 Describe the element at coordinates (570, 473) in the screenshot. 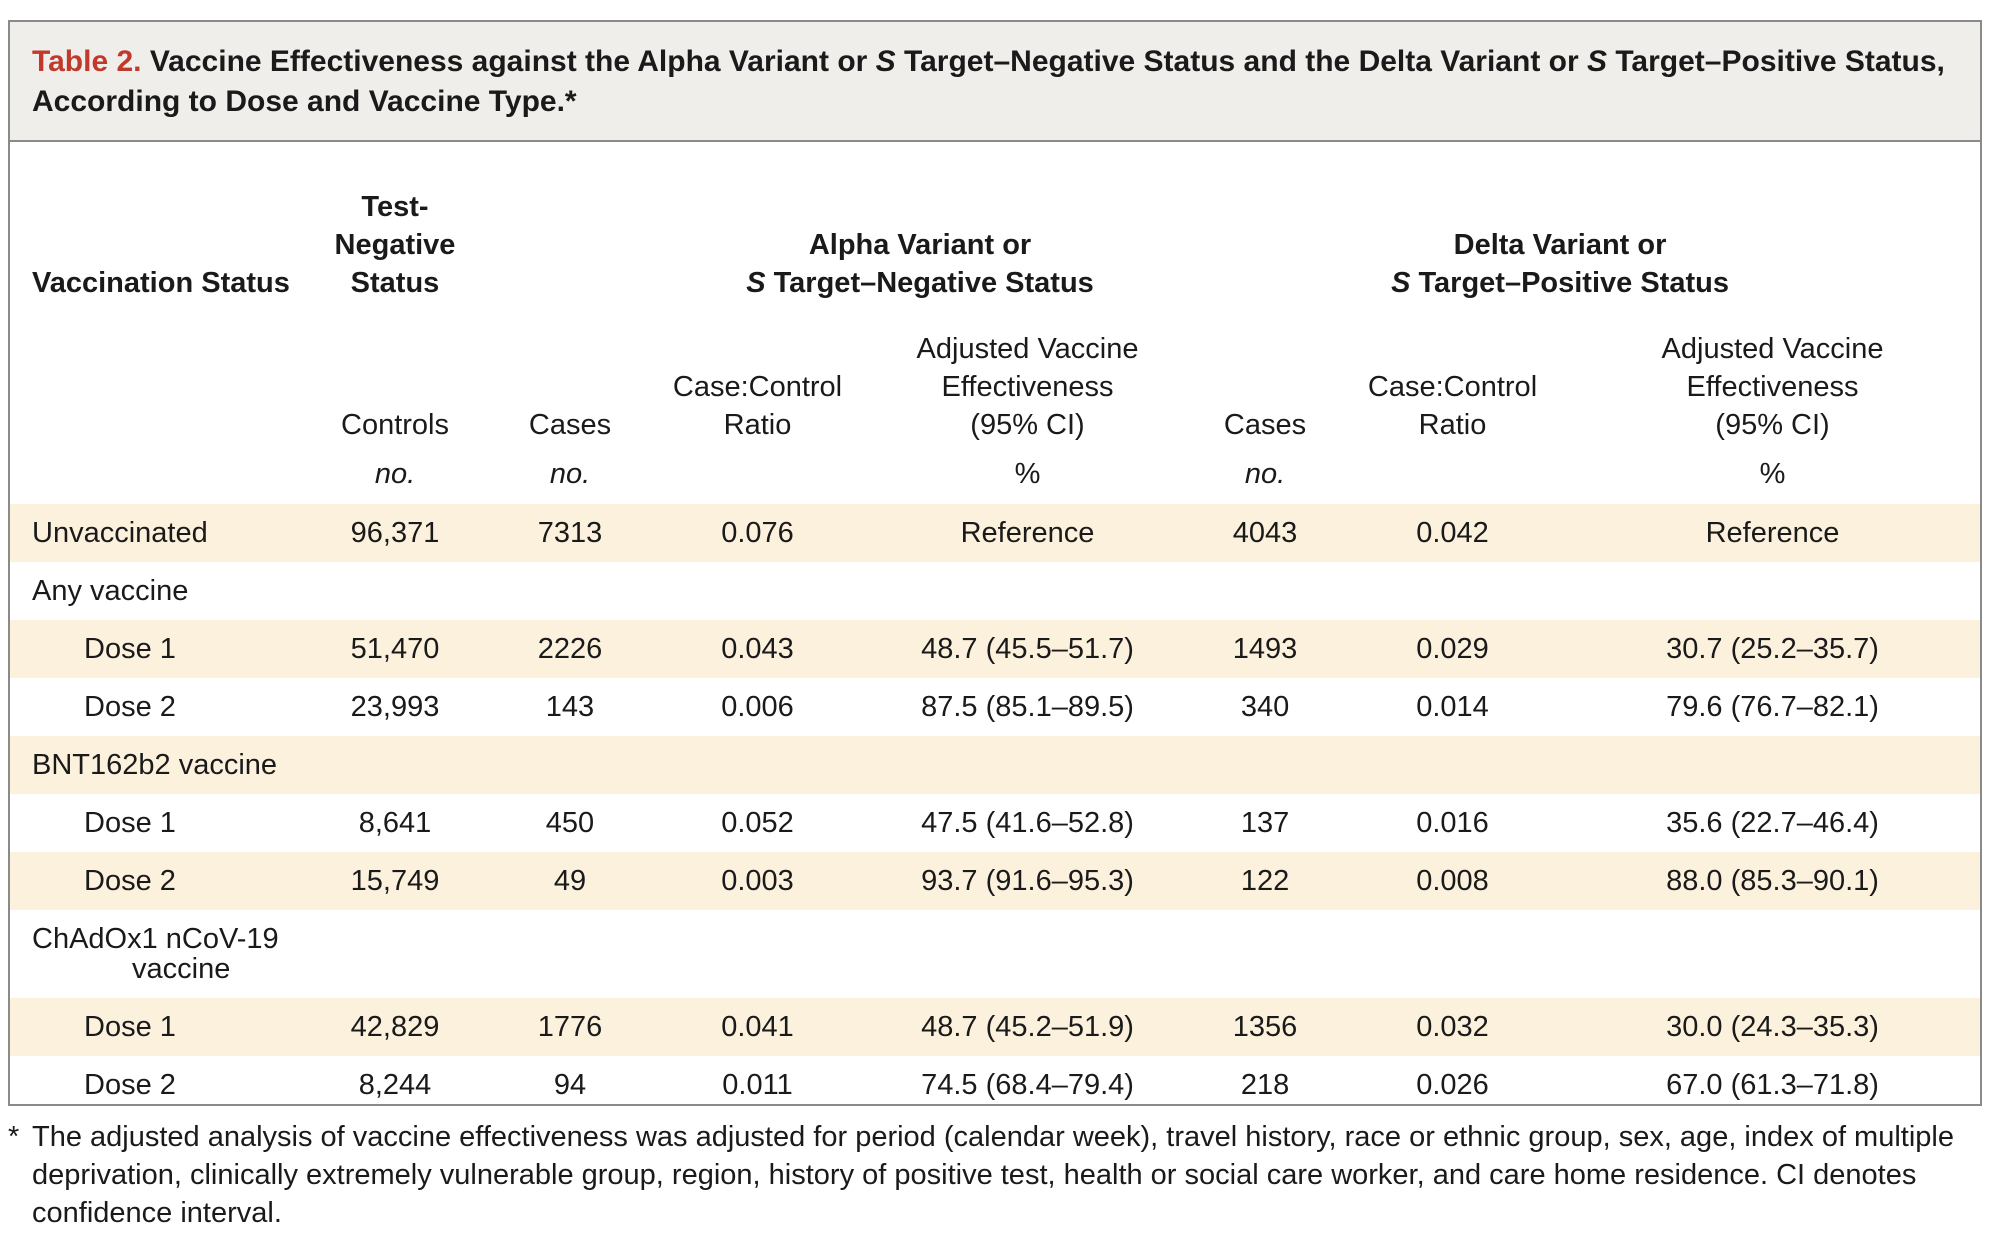

I see `unit-cases: no.` at that location.